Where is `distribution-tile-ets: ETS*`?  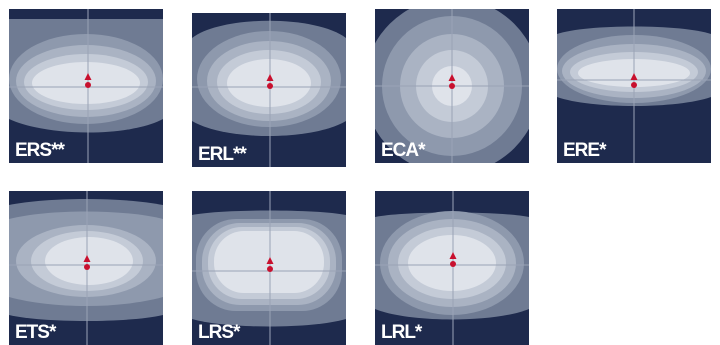
distribution-tile-ets: ETS* is located at coordinates (86, 268).